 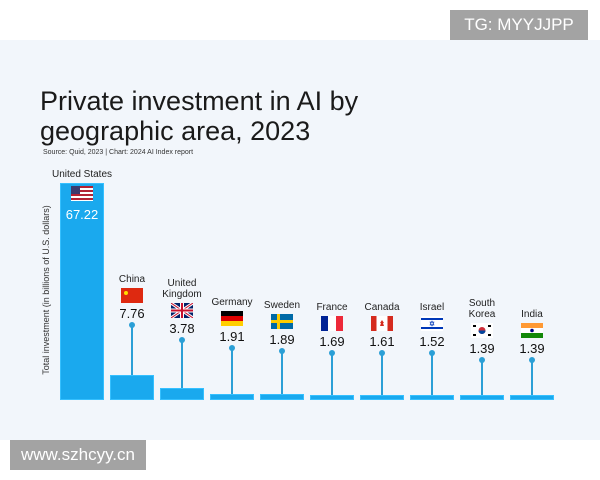 What do you see at coordinates (182, 340) in the screenshot?
I see `stem-dot-united-kingdom` at bounding box center [182, 340].